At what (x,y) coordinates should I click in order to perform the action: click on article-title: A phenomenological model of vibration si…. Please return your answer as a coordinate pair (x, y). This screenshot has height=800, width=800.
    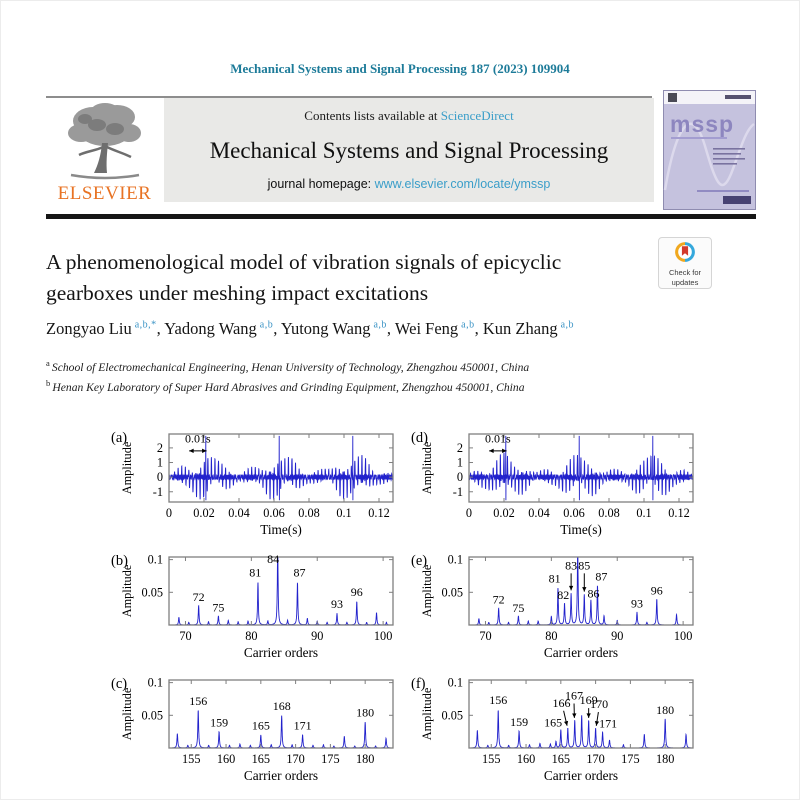
    Looking at the image, I should click on (304, 277).